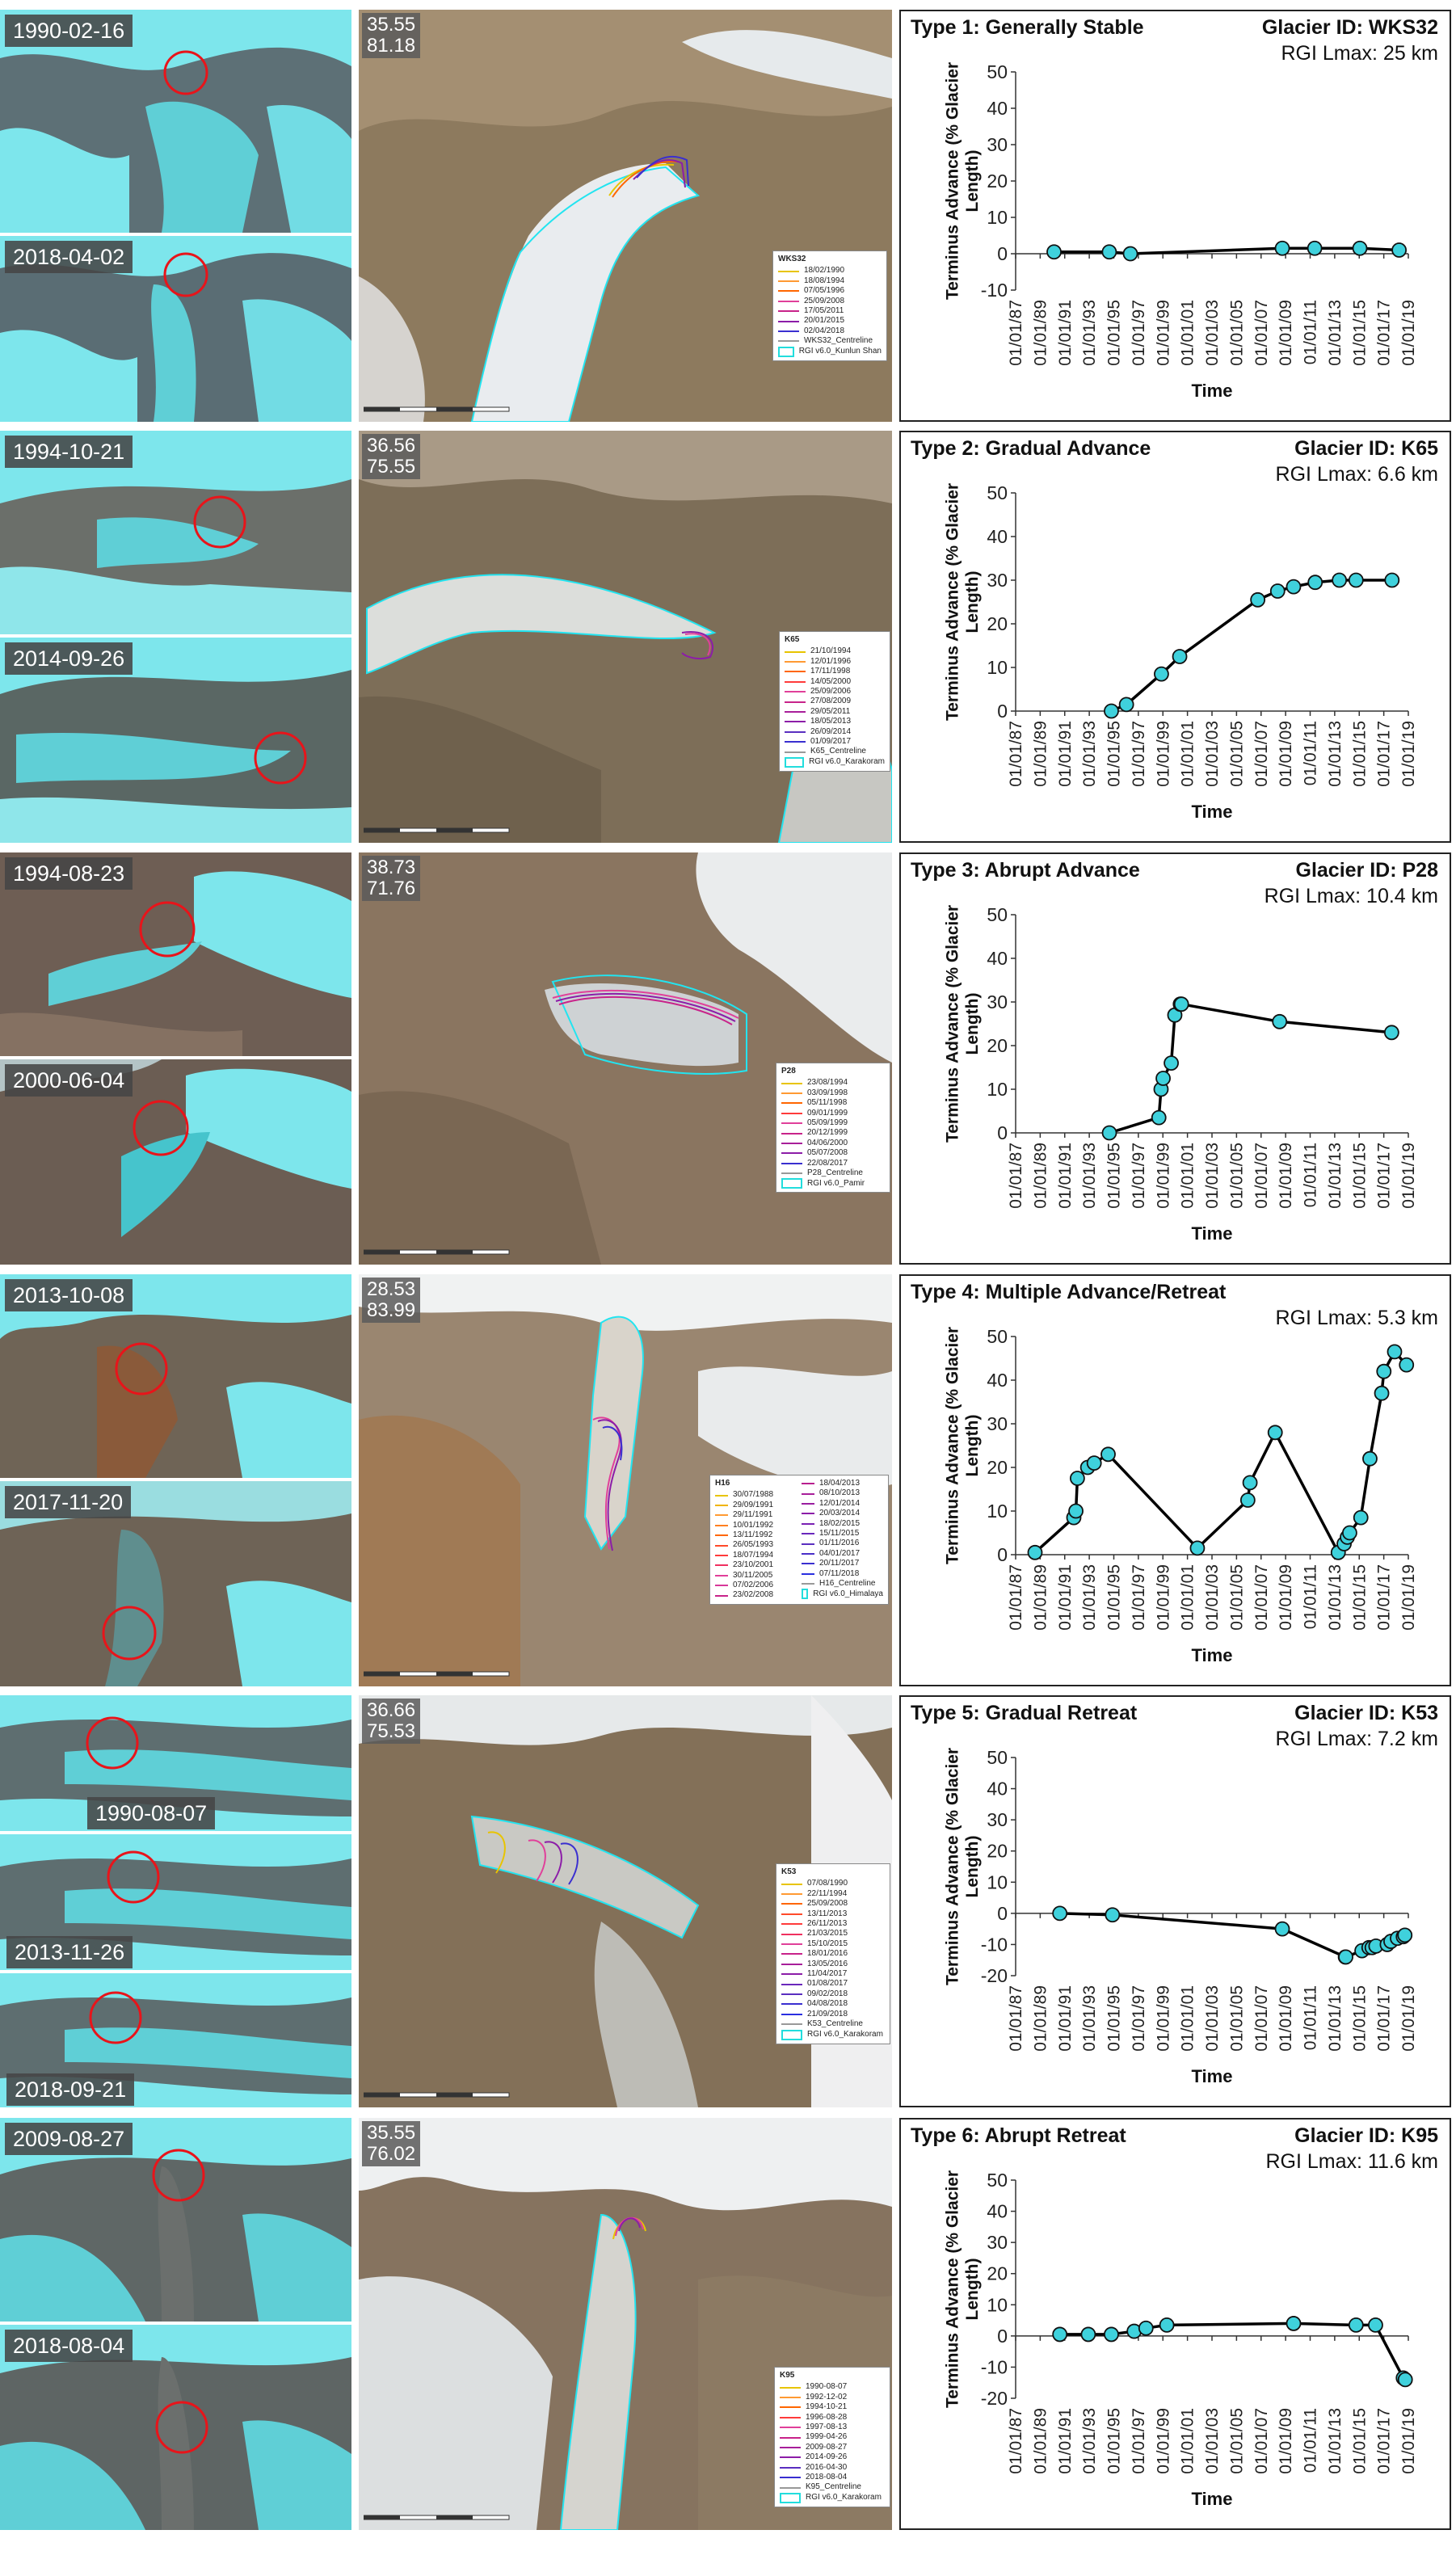  I want to click on legend-item: 21/10/1994, so click(835, 651).